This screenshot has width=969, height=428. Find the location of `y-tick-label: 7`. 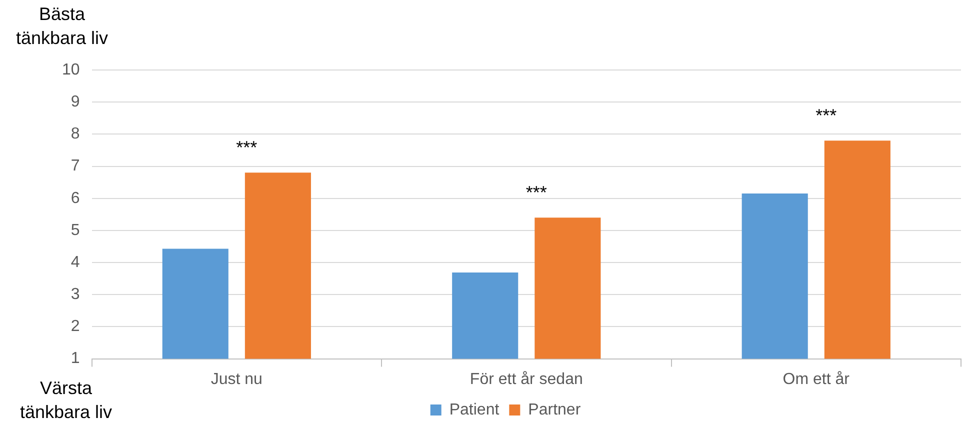

y-tick-label: 7 is located at coordinates (75, 166).